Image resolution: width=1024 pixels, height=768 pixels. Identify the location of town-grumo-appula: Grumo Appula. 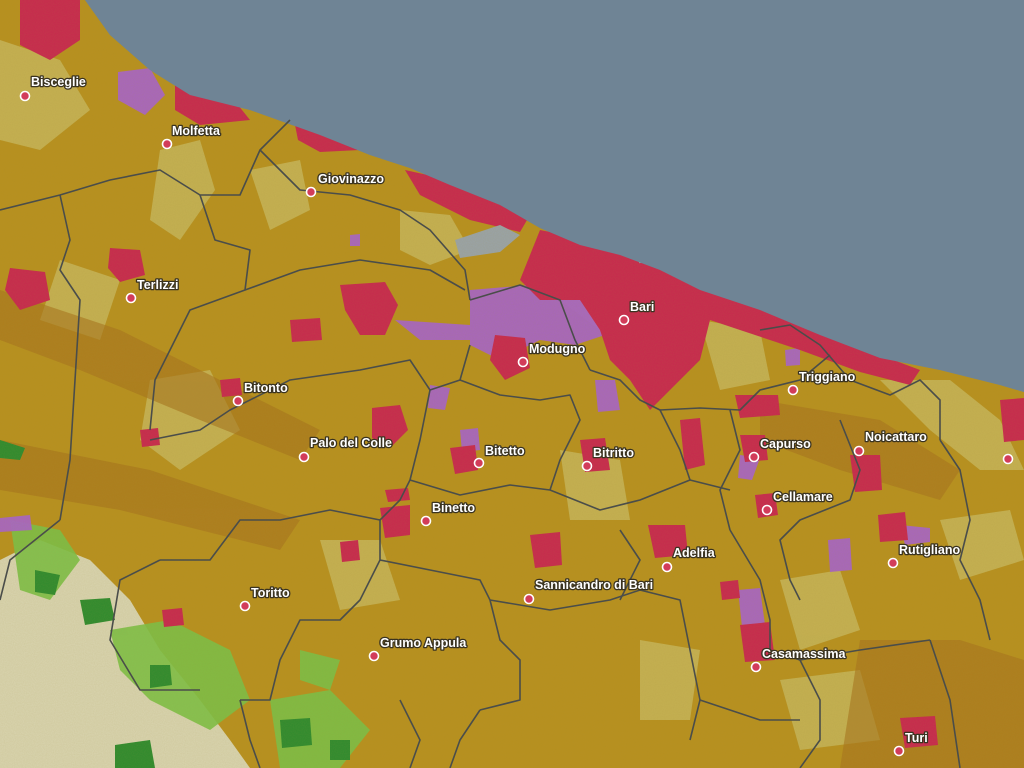
(418, 648).